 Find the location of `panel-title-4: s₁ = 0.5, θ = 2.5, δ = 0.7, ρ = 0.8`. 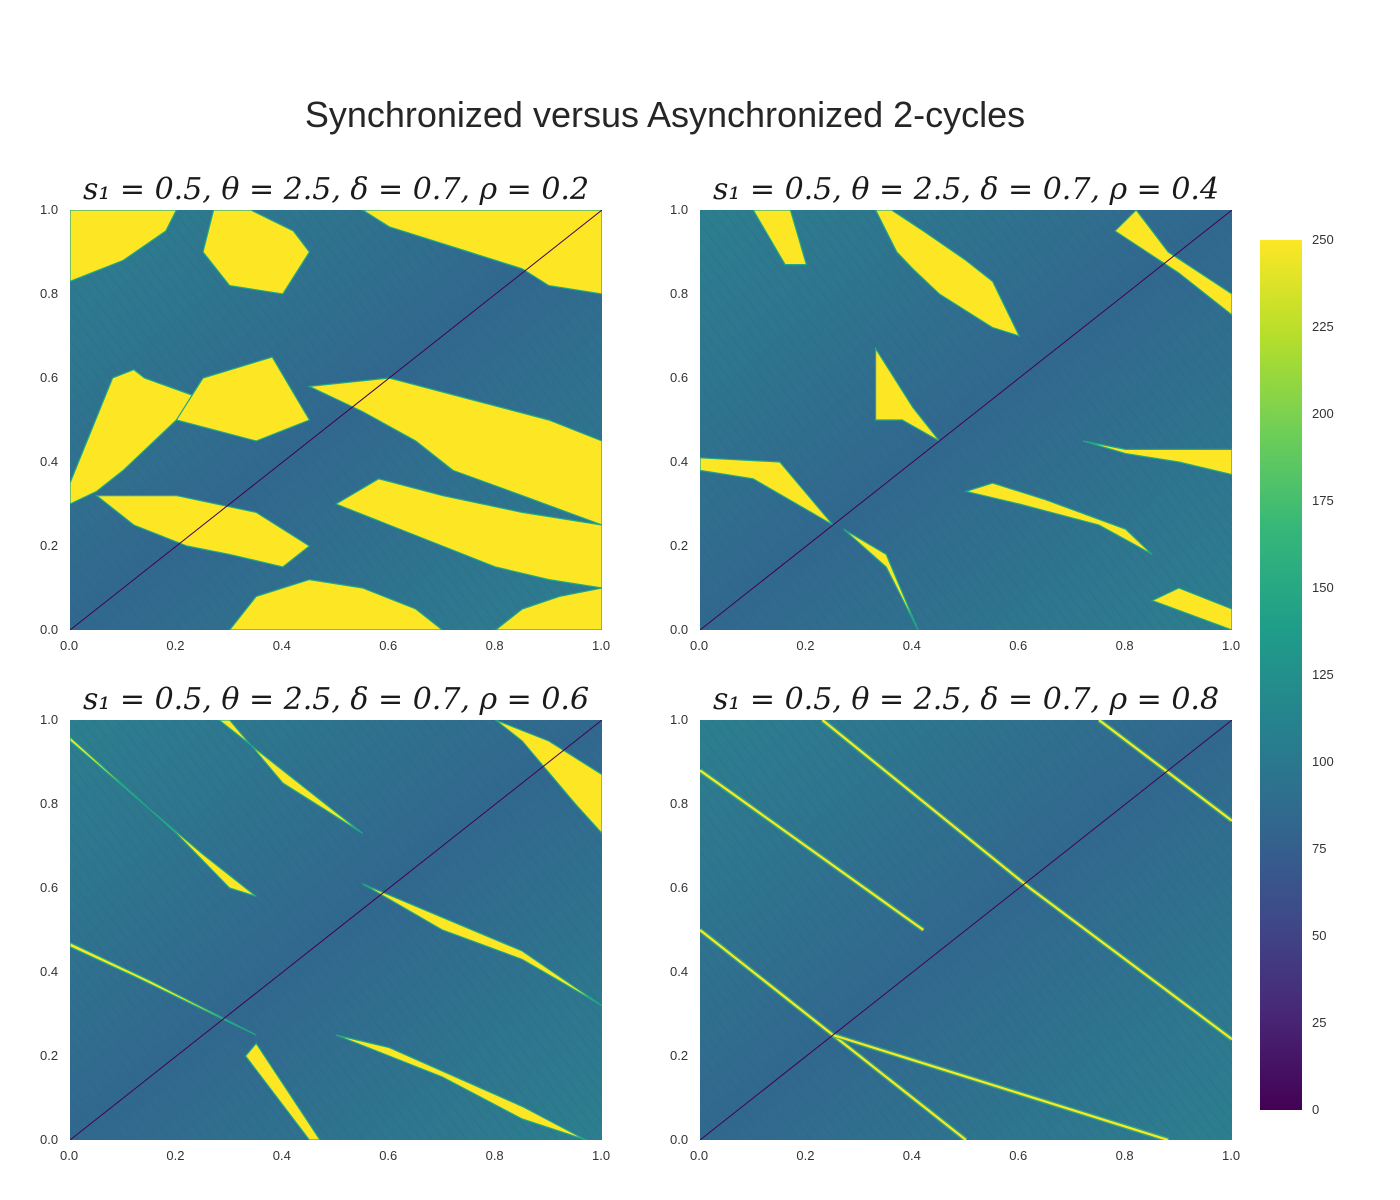

panel-title-4: s₁ = 0.5, θ = 2.5, δ = 0.7, ρ = 0.8 is located at coordinates (966, 699).